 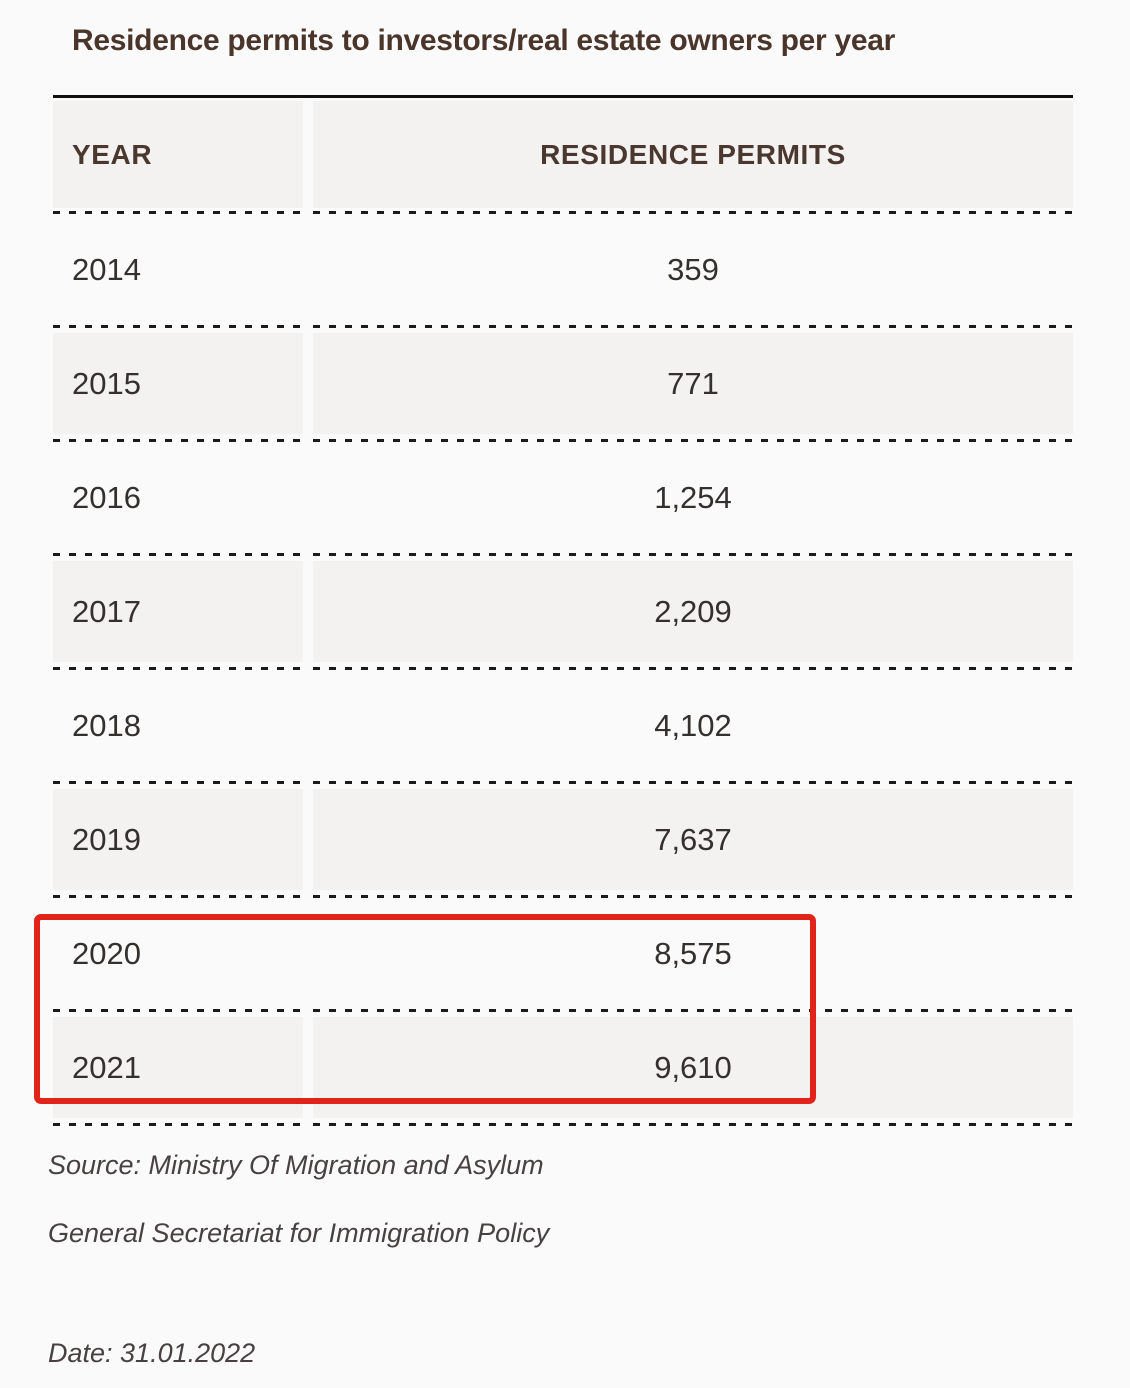 What do you see at coordinates (563, 497) in the screenshot?
I see `table-row: 2016 1,254` at bounding box center [563, 497].